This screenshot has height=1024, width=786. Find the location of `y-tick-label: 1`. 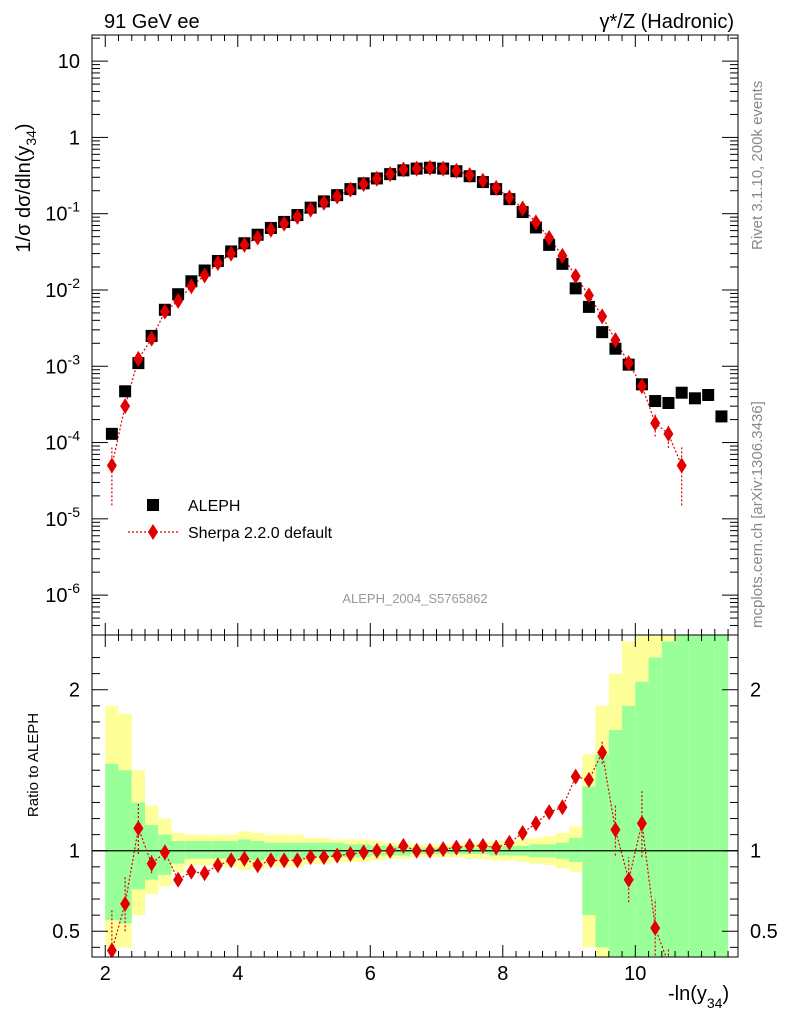

y-tick-label: 1 is located at coordinates (74, 138).